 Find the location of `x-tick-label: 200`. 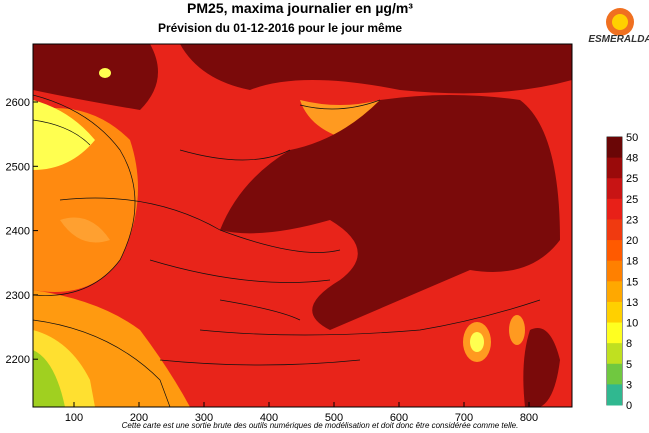

x-tick-label: 200 is located at coordinates (139, 418).